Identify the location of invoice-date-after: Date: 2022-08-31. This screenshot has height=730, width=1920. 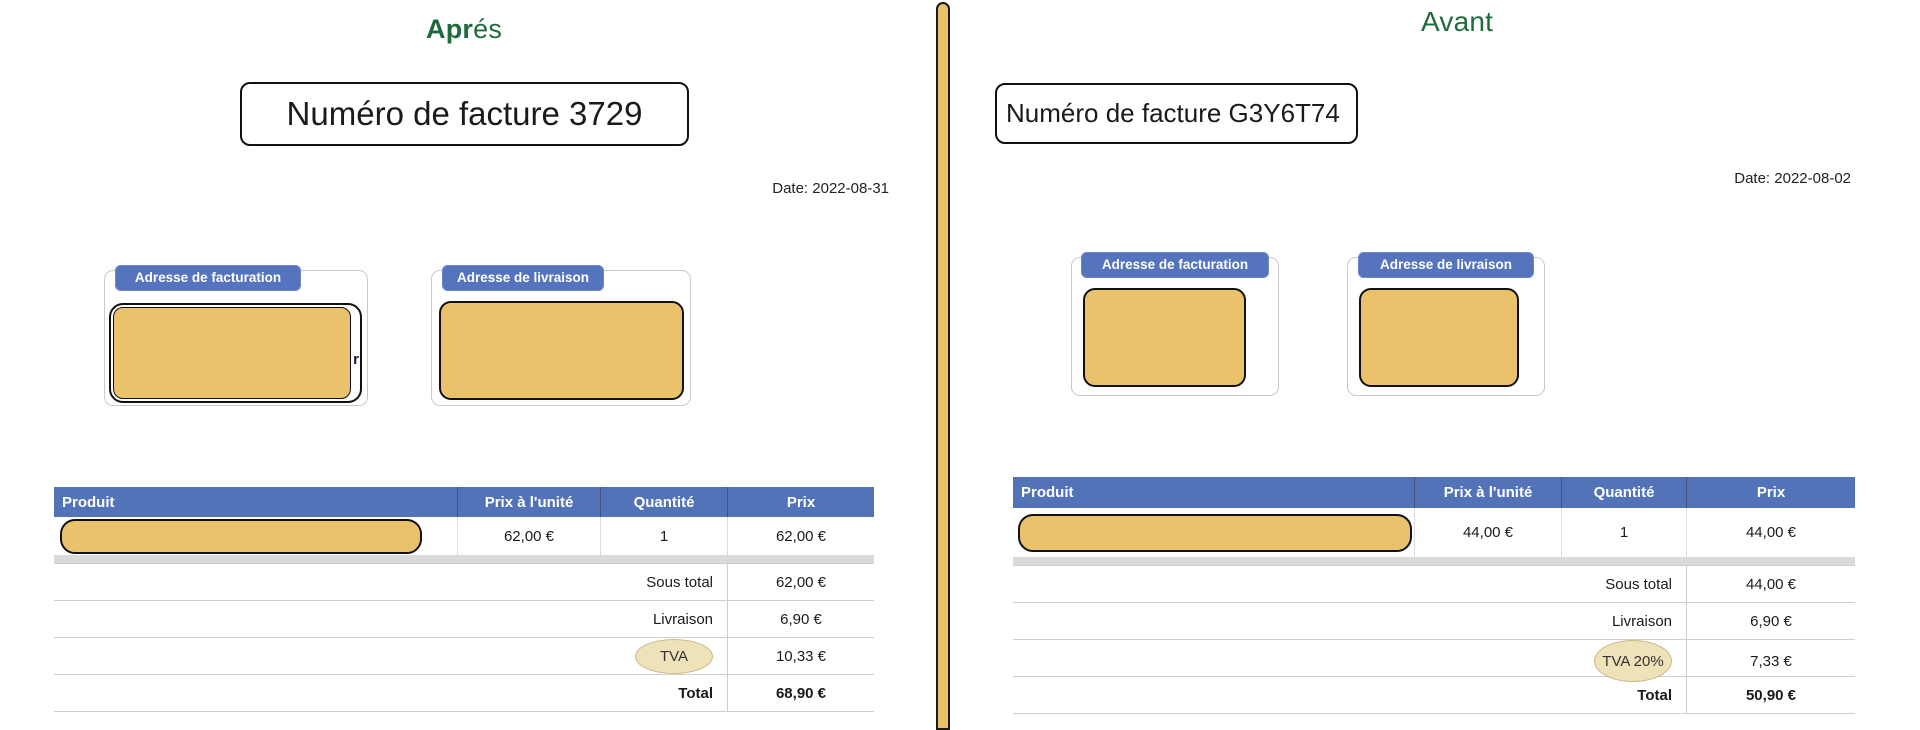
(830, 188).